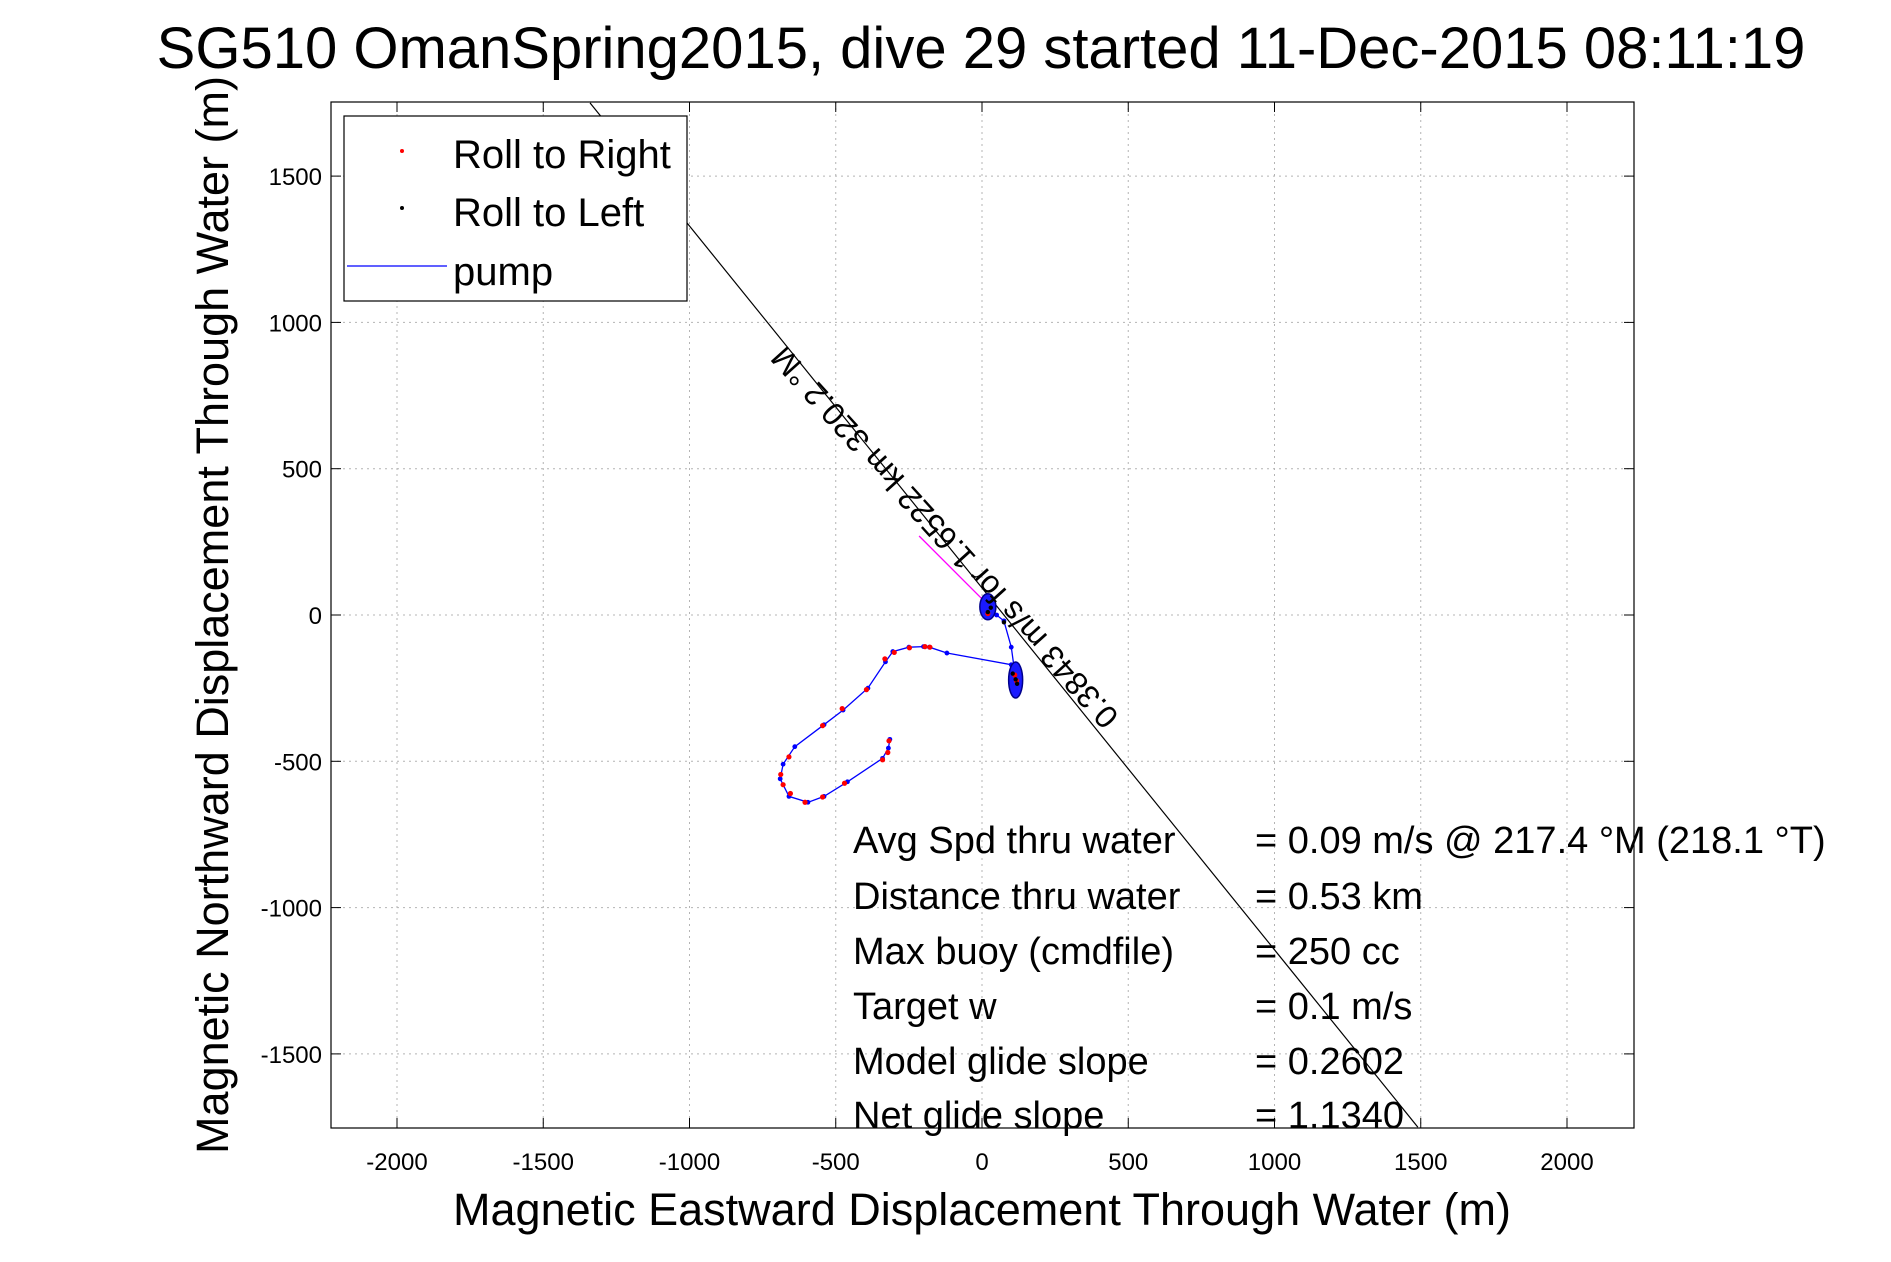 This screenshot has height=1262, width=1891. What do you see at coordinates (925, 1007) in the screenshot?
I see `info-label: Target w` at bounding box center [925, 1007].